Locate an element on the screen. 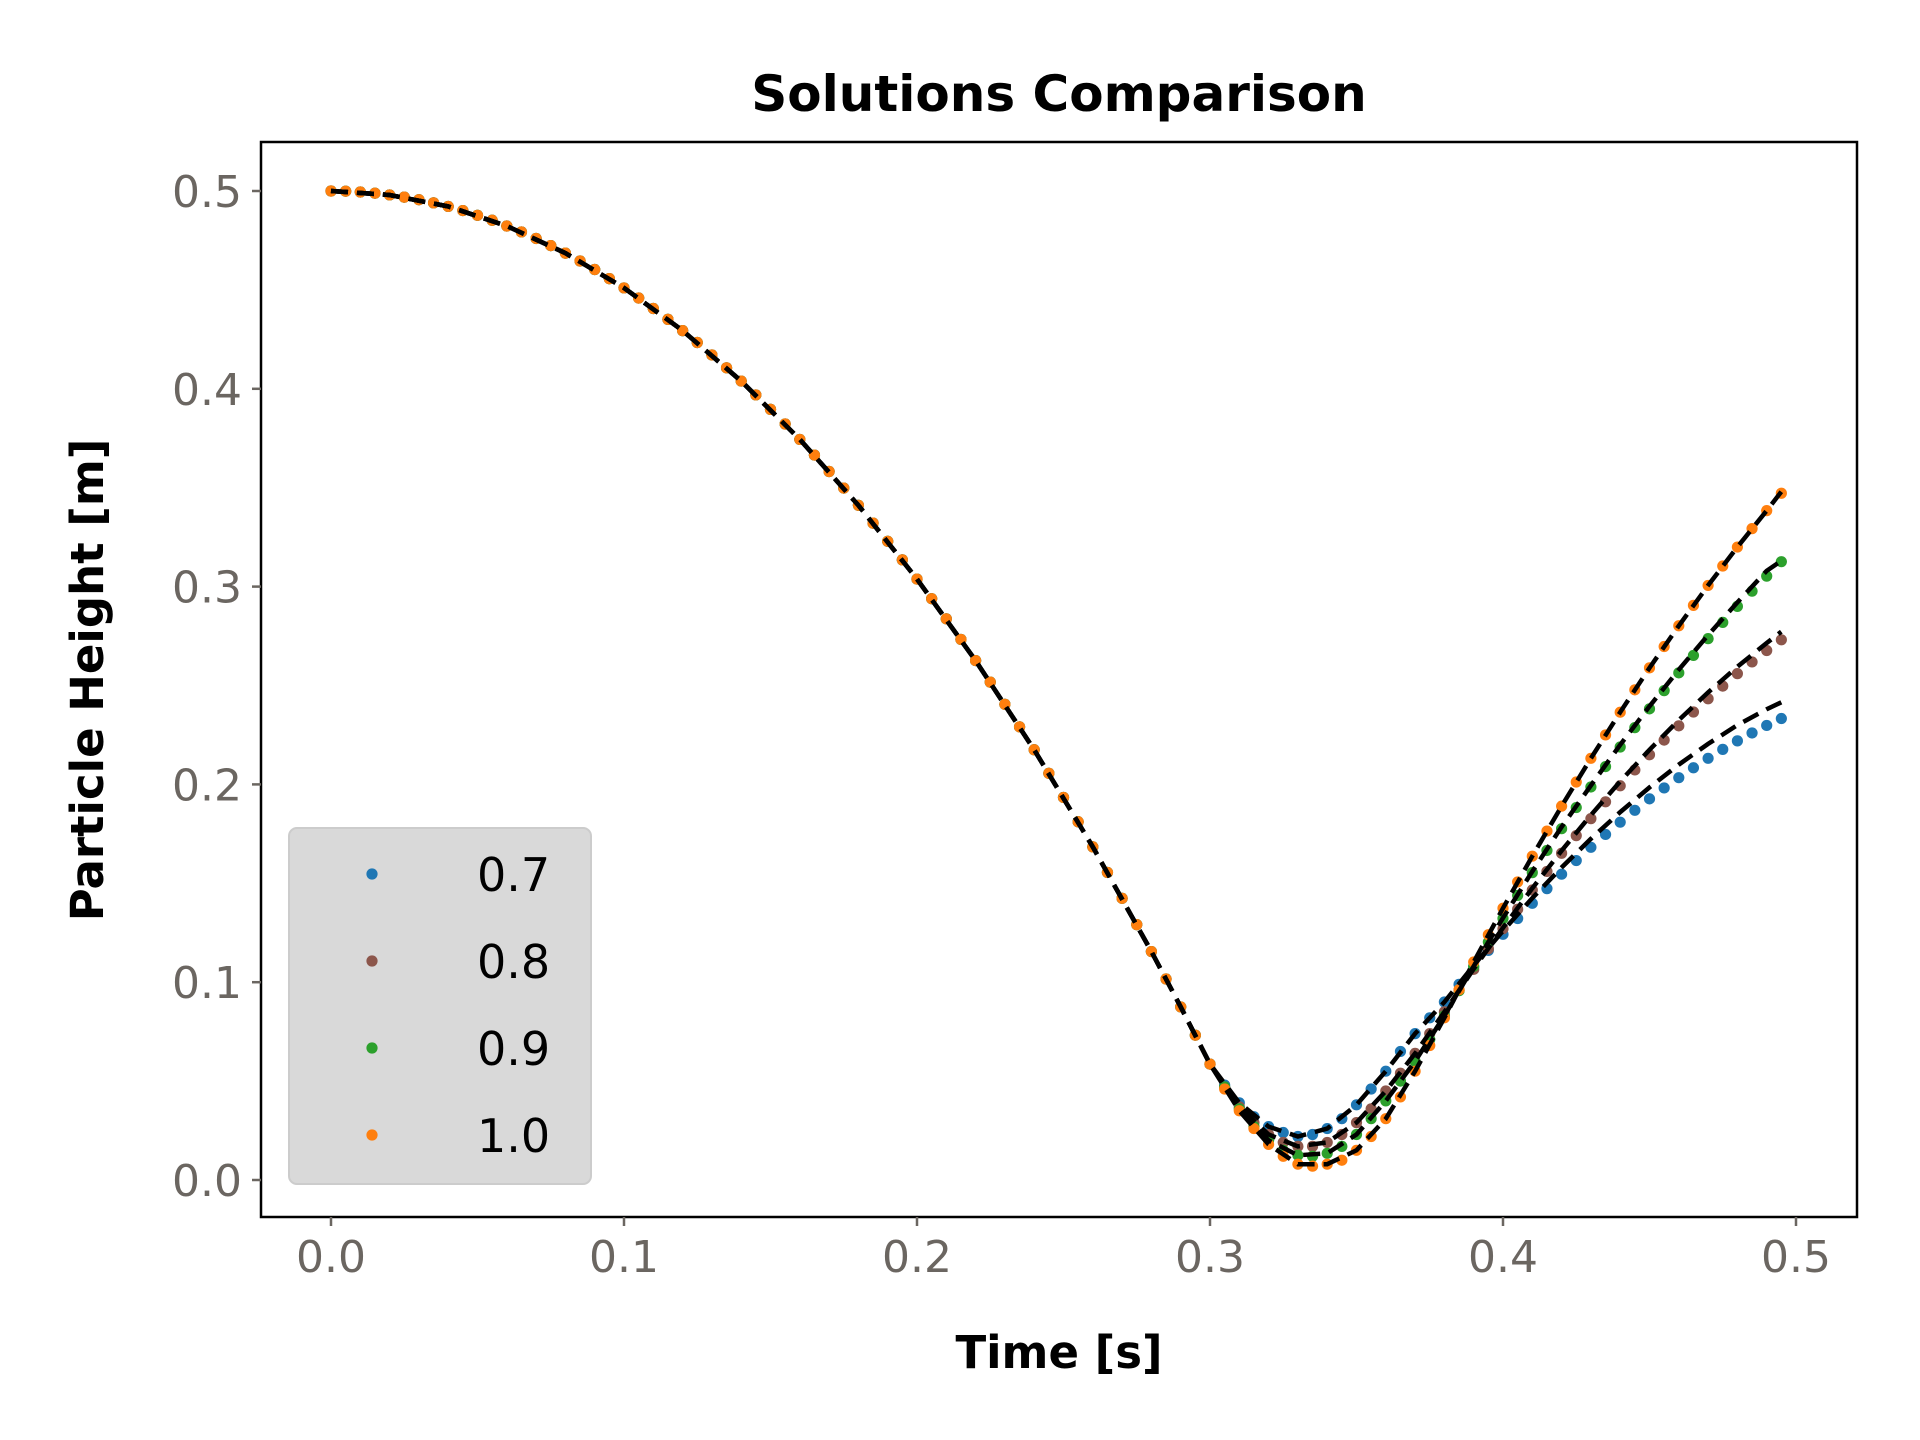  x-tick-label: 0.2 is located at coordinates (917, 1257).